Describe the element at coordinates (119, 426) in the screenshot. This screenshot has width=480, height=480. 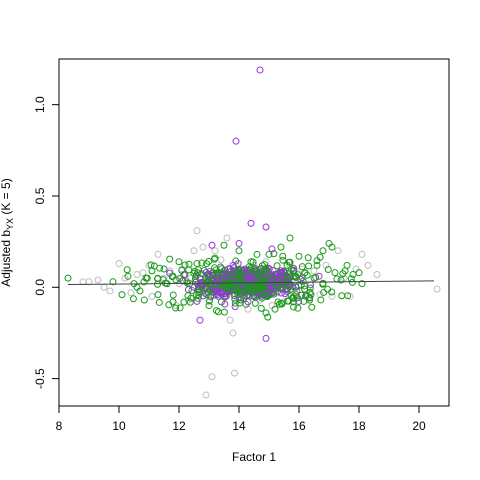
I see `x-tick-label: 10` at that location.